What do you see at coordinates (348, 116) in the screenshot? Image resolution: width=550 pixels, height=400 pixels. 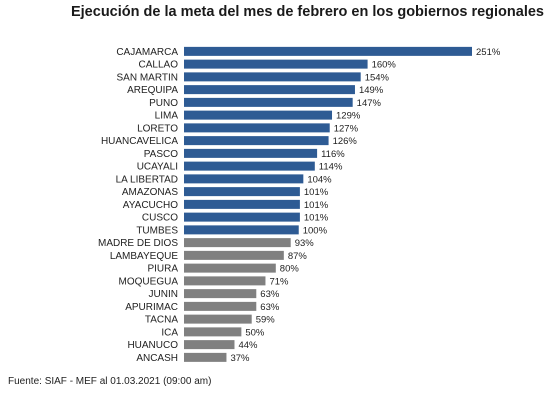 I see `value-label-lima: 129%` at bounding box center [348, 116].